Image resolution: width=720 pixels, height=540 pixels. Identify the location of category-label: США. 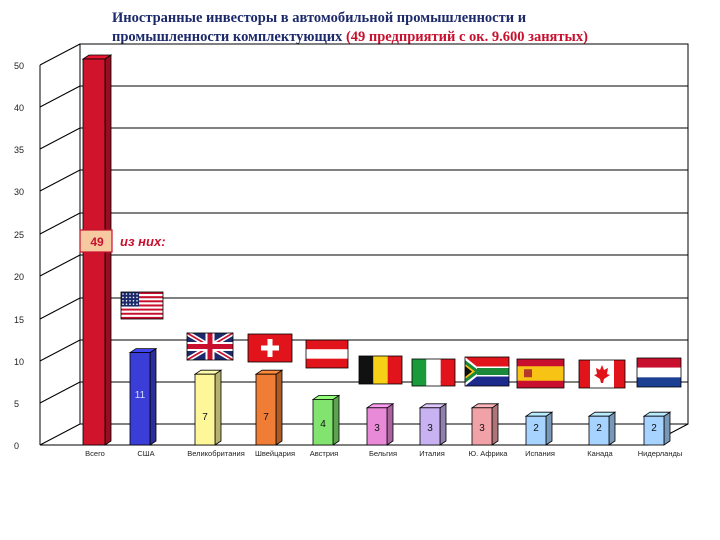
(145, 453).